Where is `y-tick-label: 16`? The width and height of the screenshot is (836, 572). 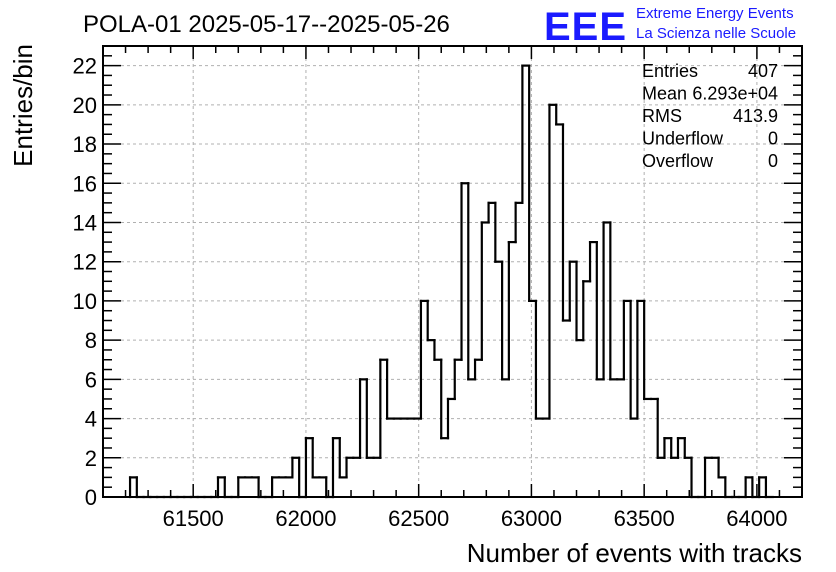
y-tick-label: 16 is located at coordinates (85, 183).